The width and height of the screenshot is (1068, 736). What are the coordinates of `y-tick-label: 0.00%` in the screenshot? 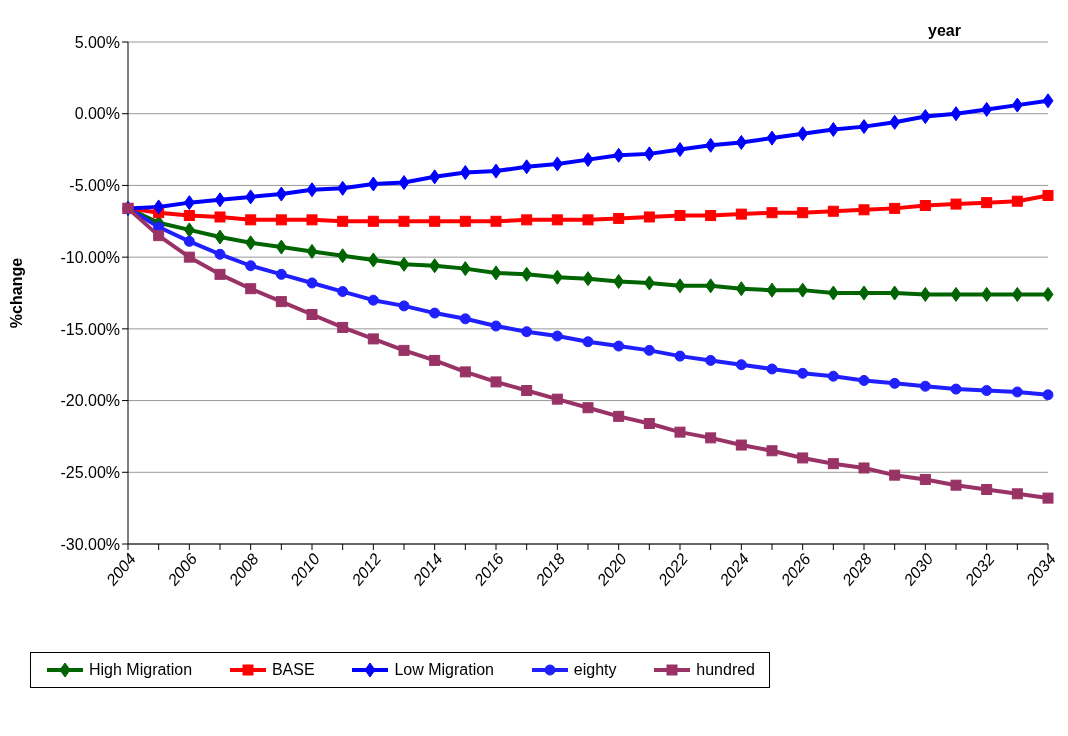 It's located at (97, 114).